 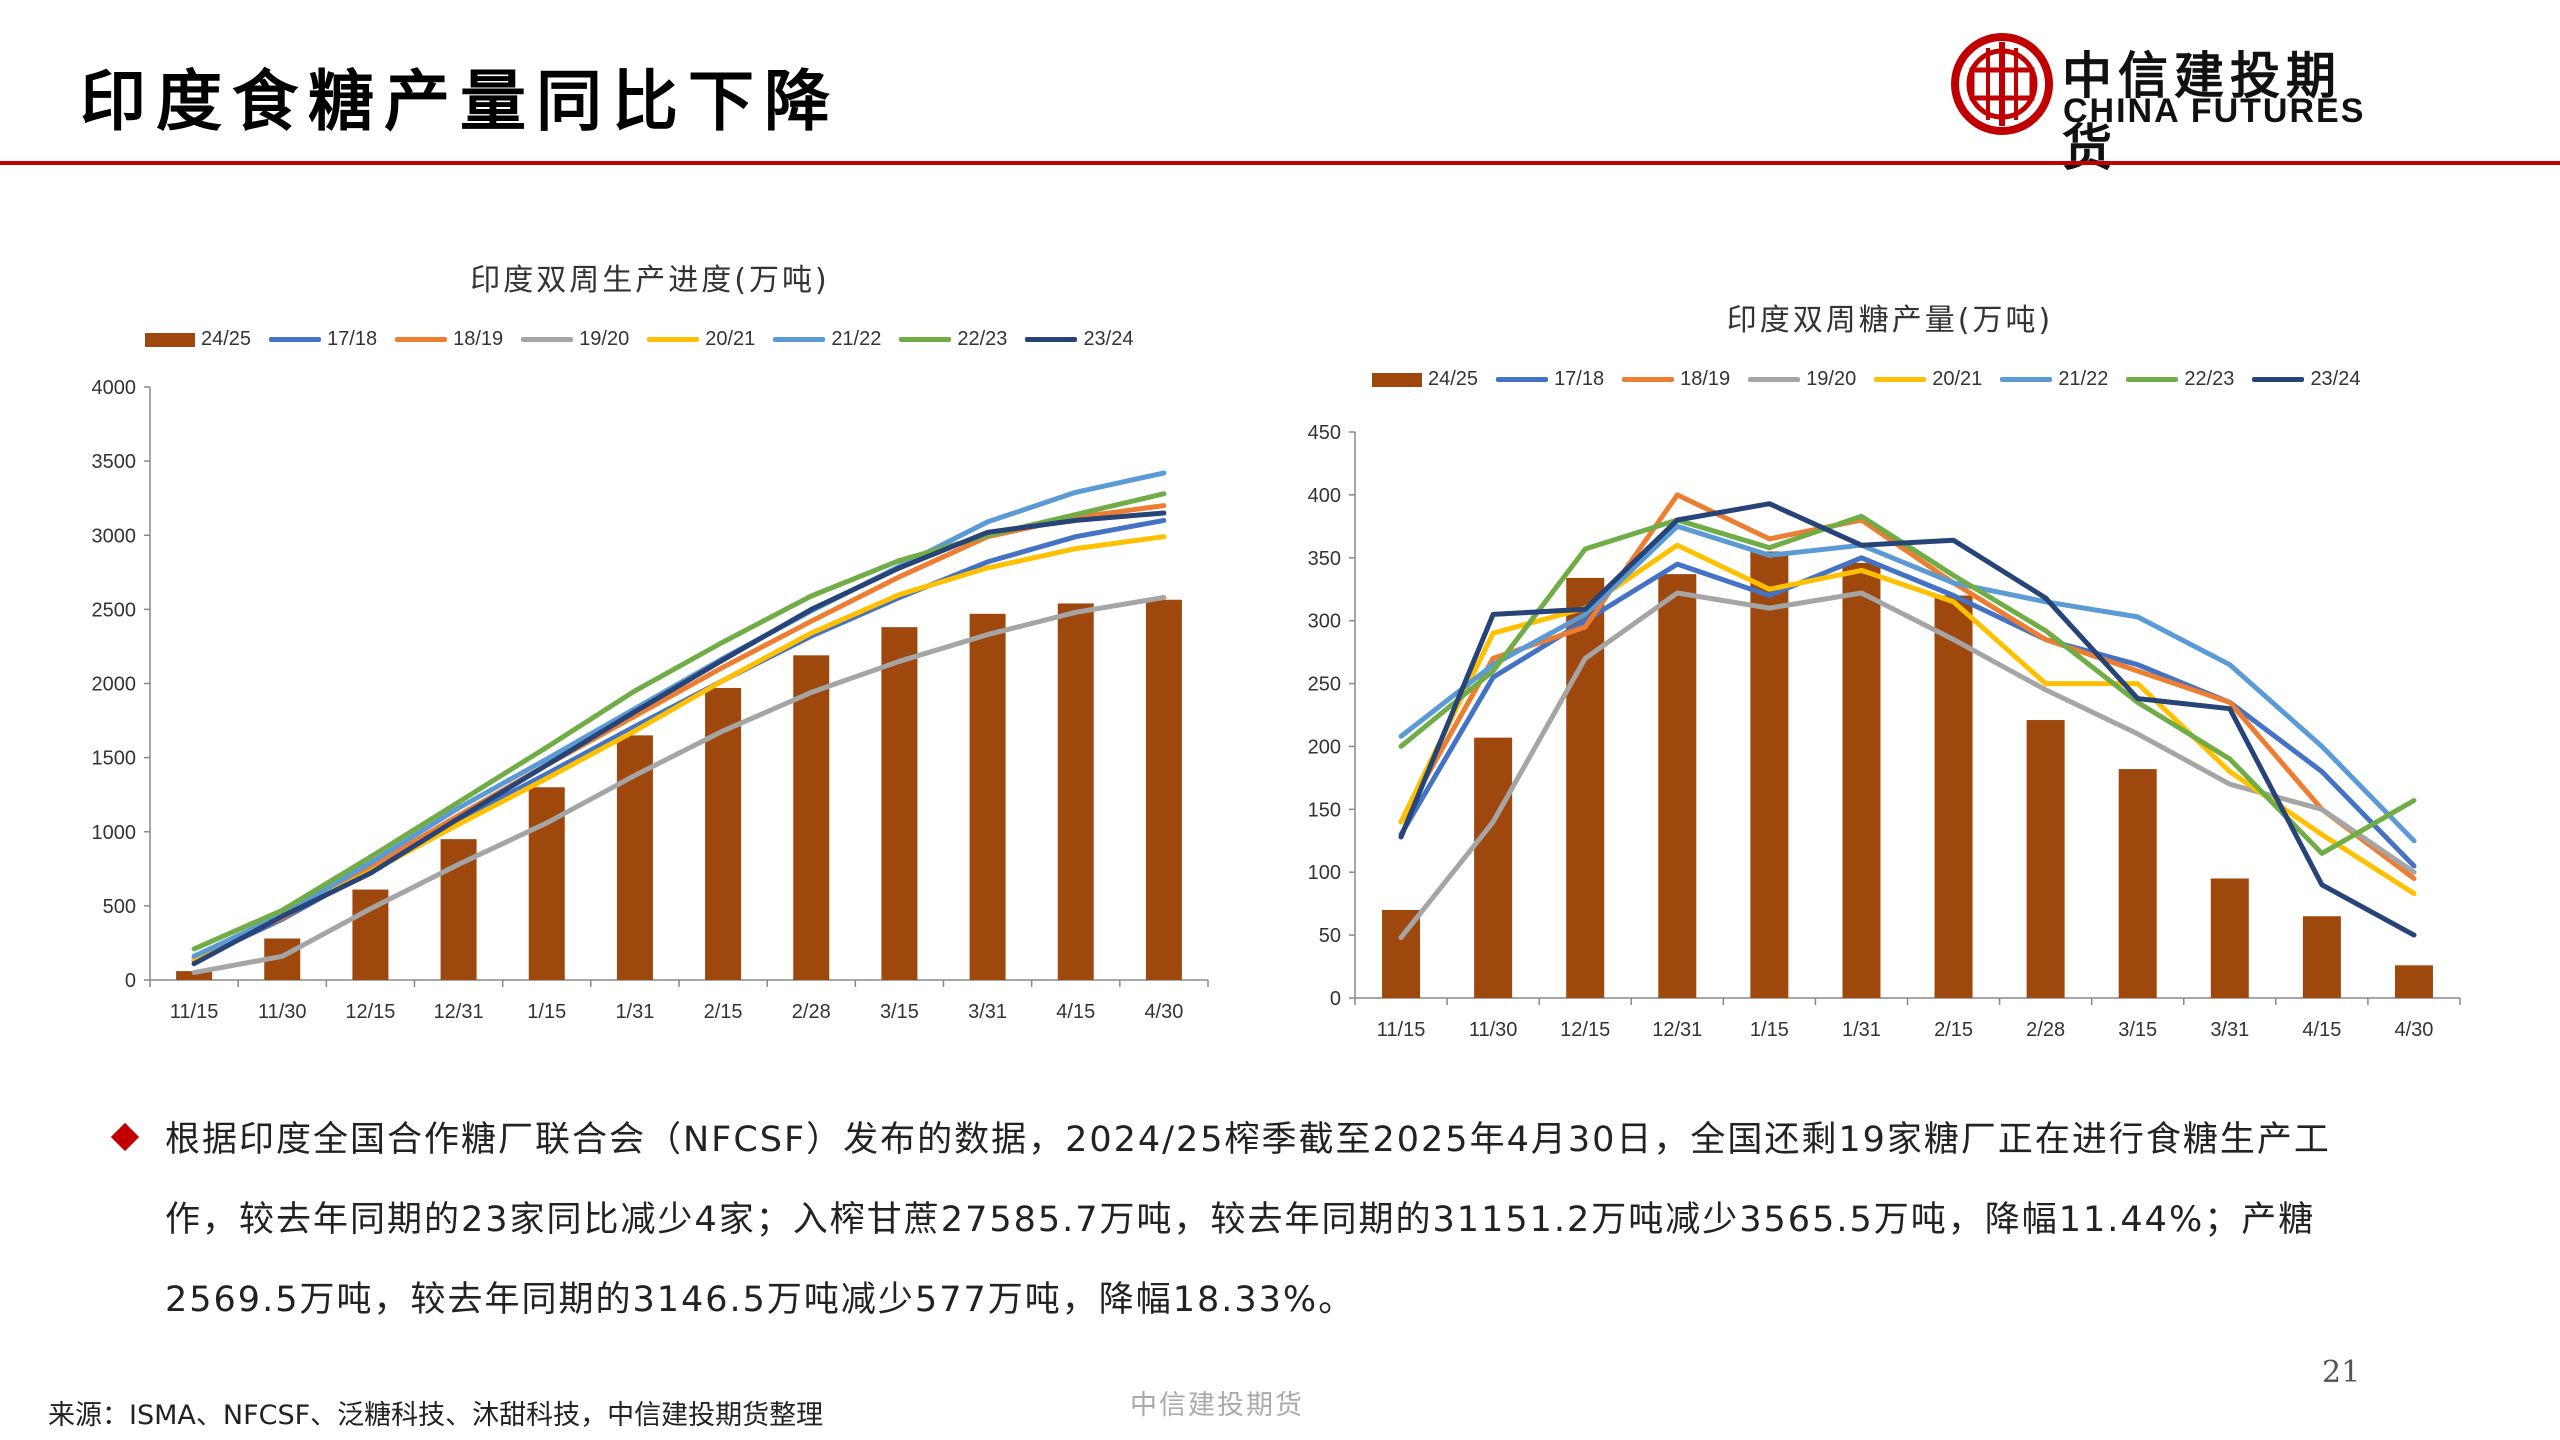 I want to click on legend-label: 20/21, so click(x=730, y=339).